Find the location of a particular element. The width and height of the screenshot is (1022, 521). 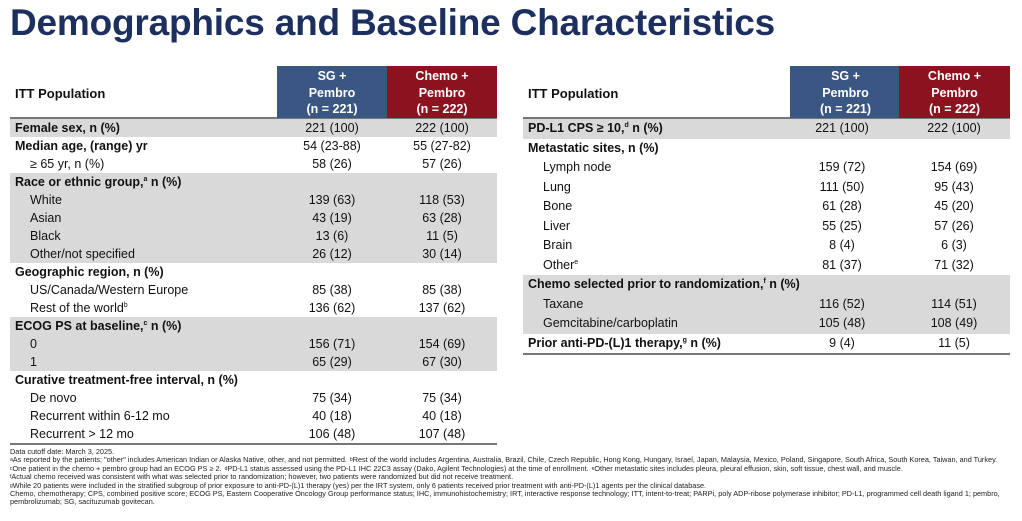

sg-pembro-column-header: SG + Pembro (n = 221) is located at coordinates (845, 92).